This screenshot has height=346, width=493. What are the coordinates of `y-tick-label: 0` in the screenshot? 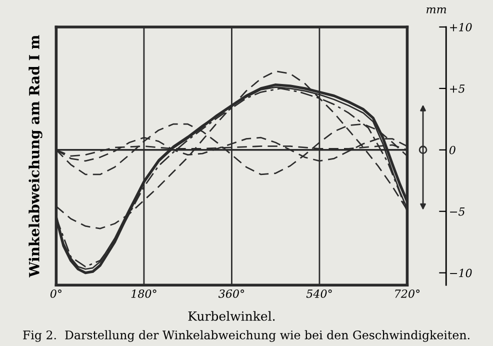 It's located at (452, 150).